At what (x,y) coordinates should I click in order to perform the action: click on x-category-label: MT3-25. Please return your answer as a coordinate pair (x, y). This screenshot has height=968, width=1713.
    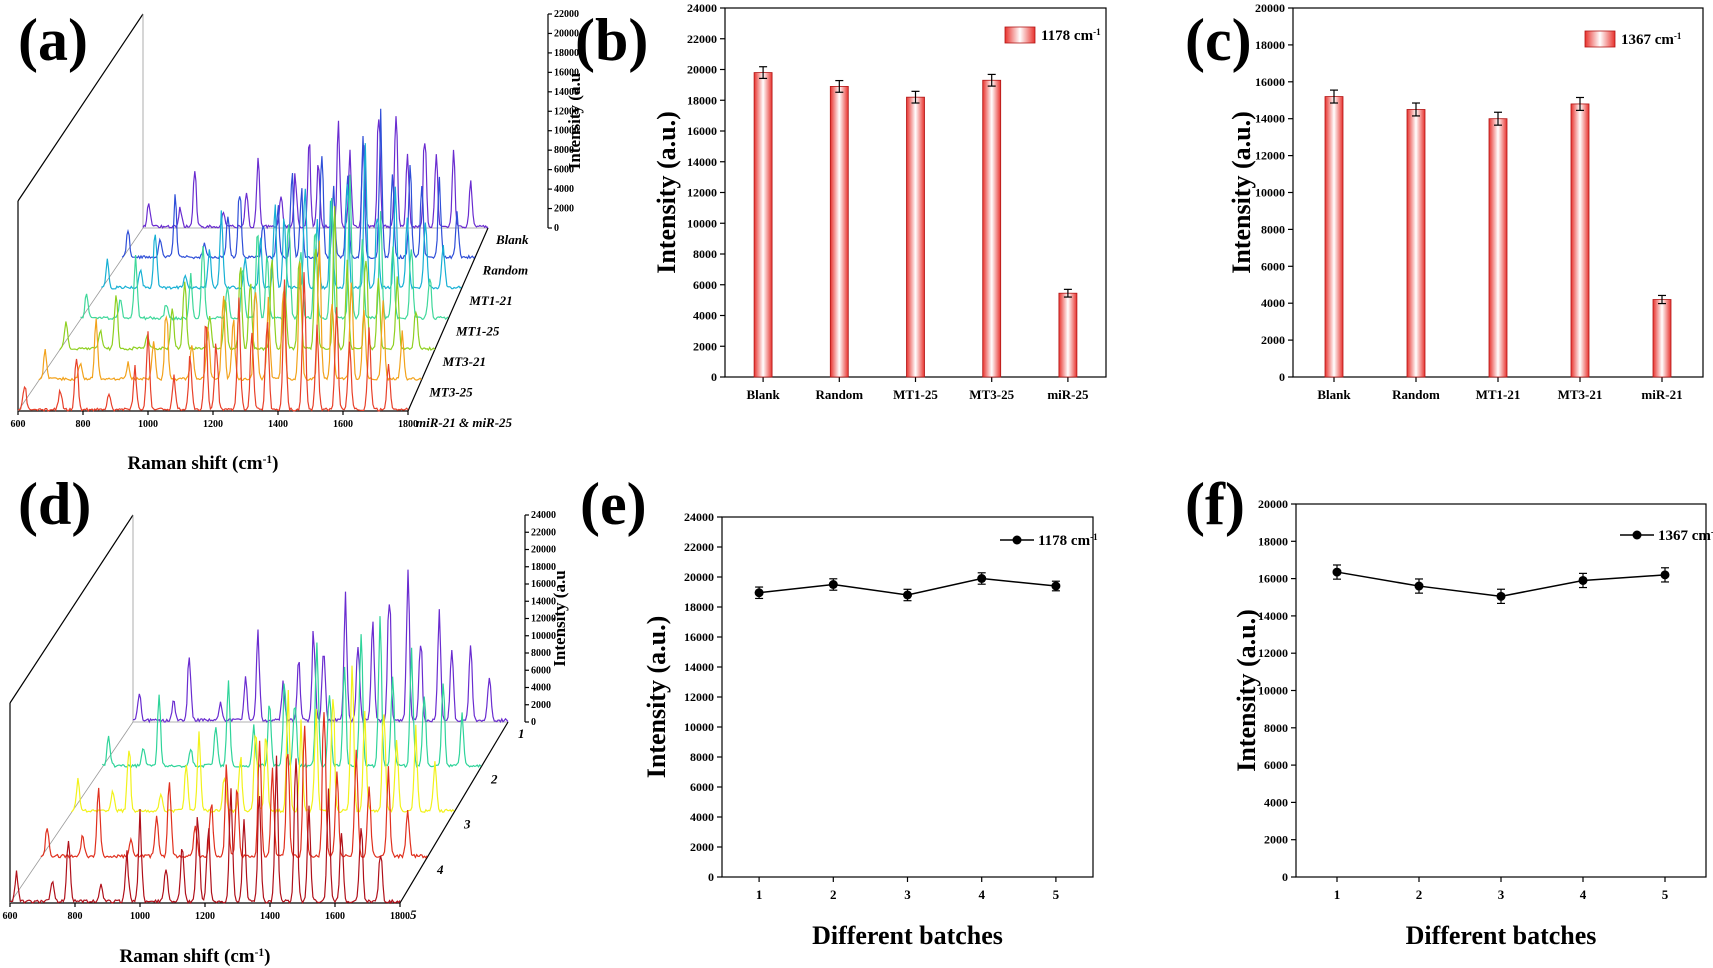
    Looking at the image, I should click on (991, 394).